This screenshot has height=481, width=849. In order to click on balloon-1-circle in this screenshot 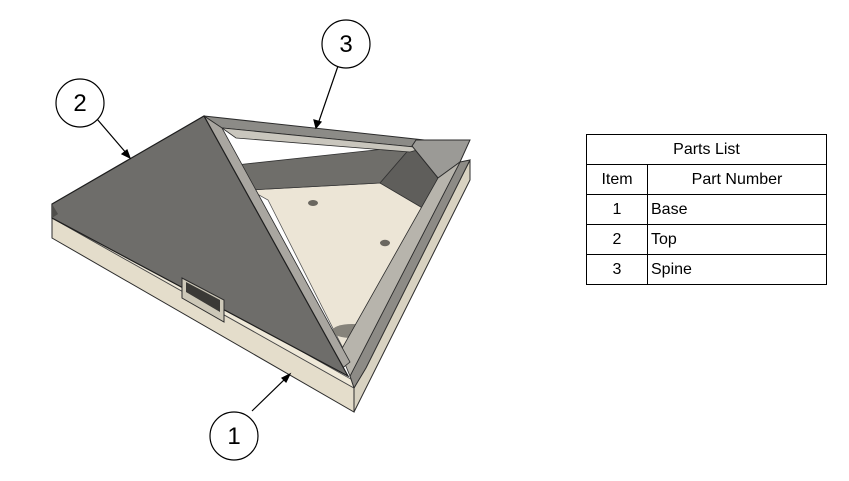, I will do `click(234, 436)`.